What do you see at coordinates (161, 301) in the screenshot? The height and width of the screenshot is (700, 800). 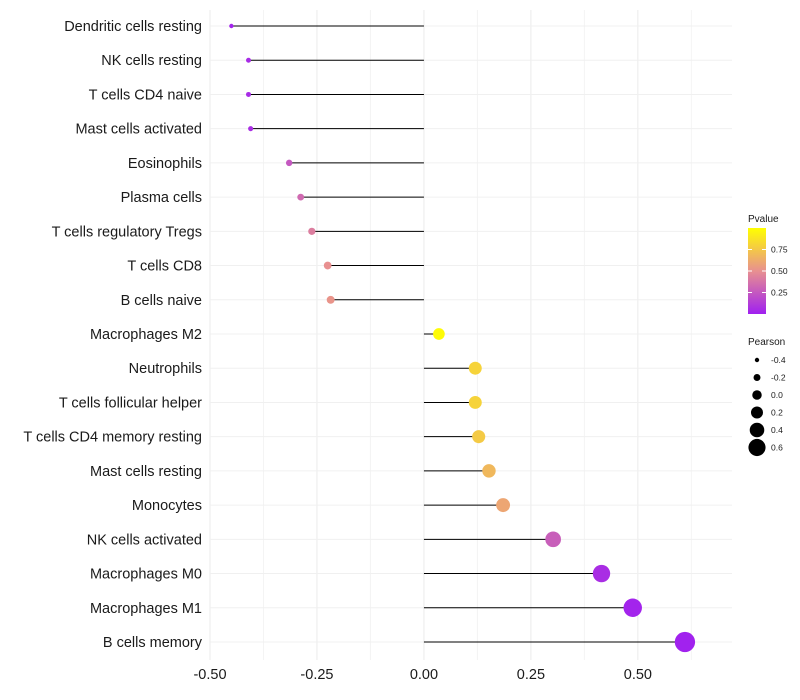 I see `category-label: B cells naive` at bounding box center [161, 301].